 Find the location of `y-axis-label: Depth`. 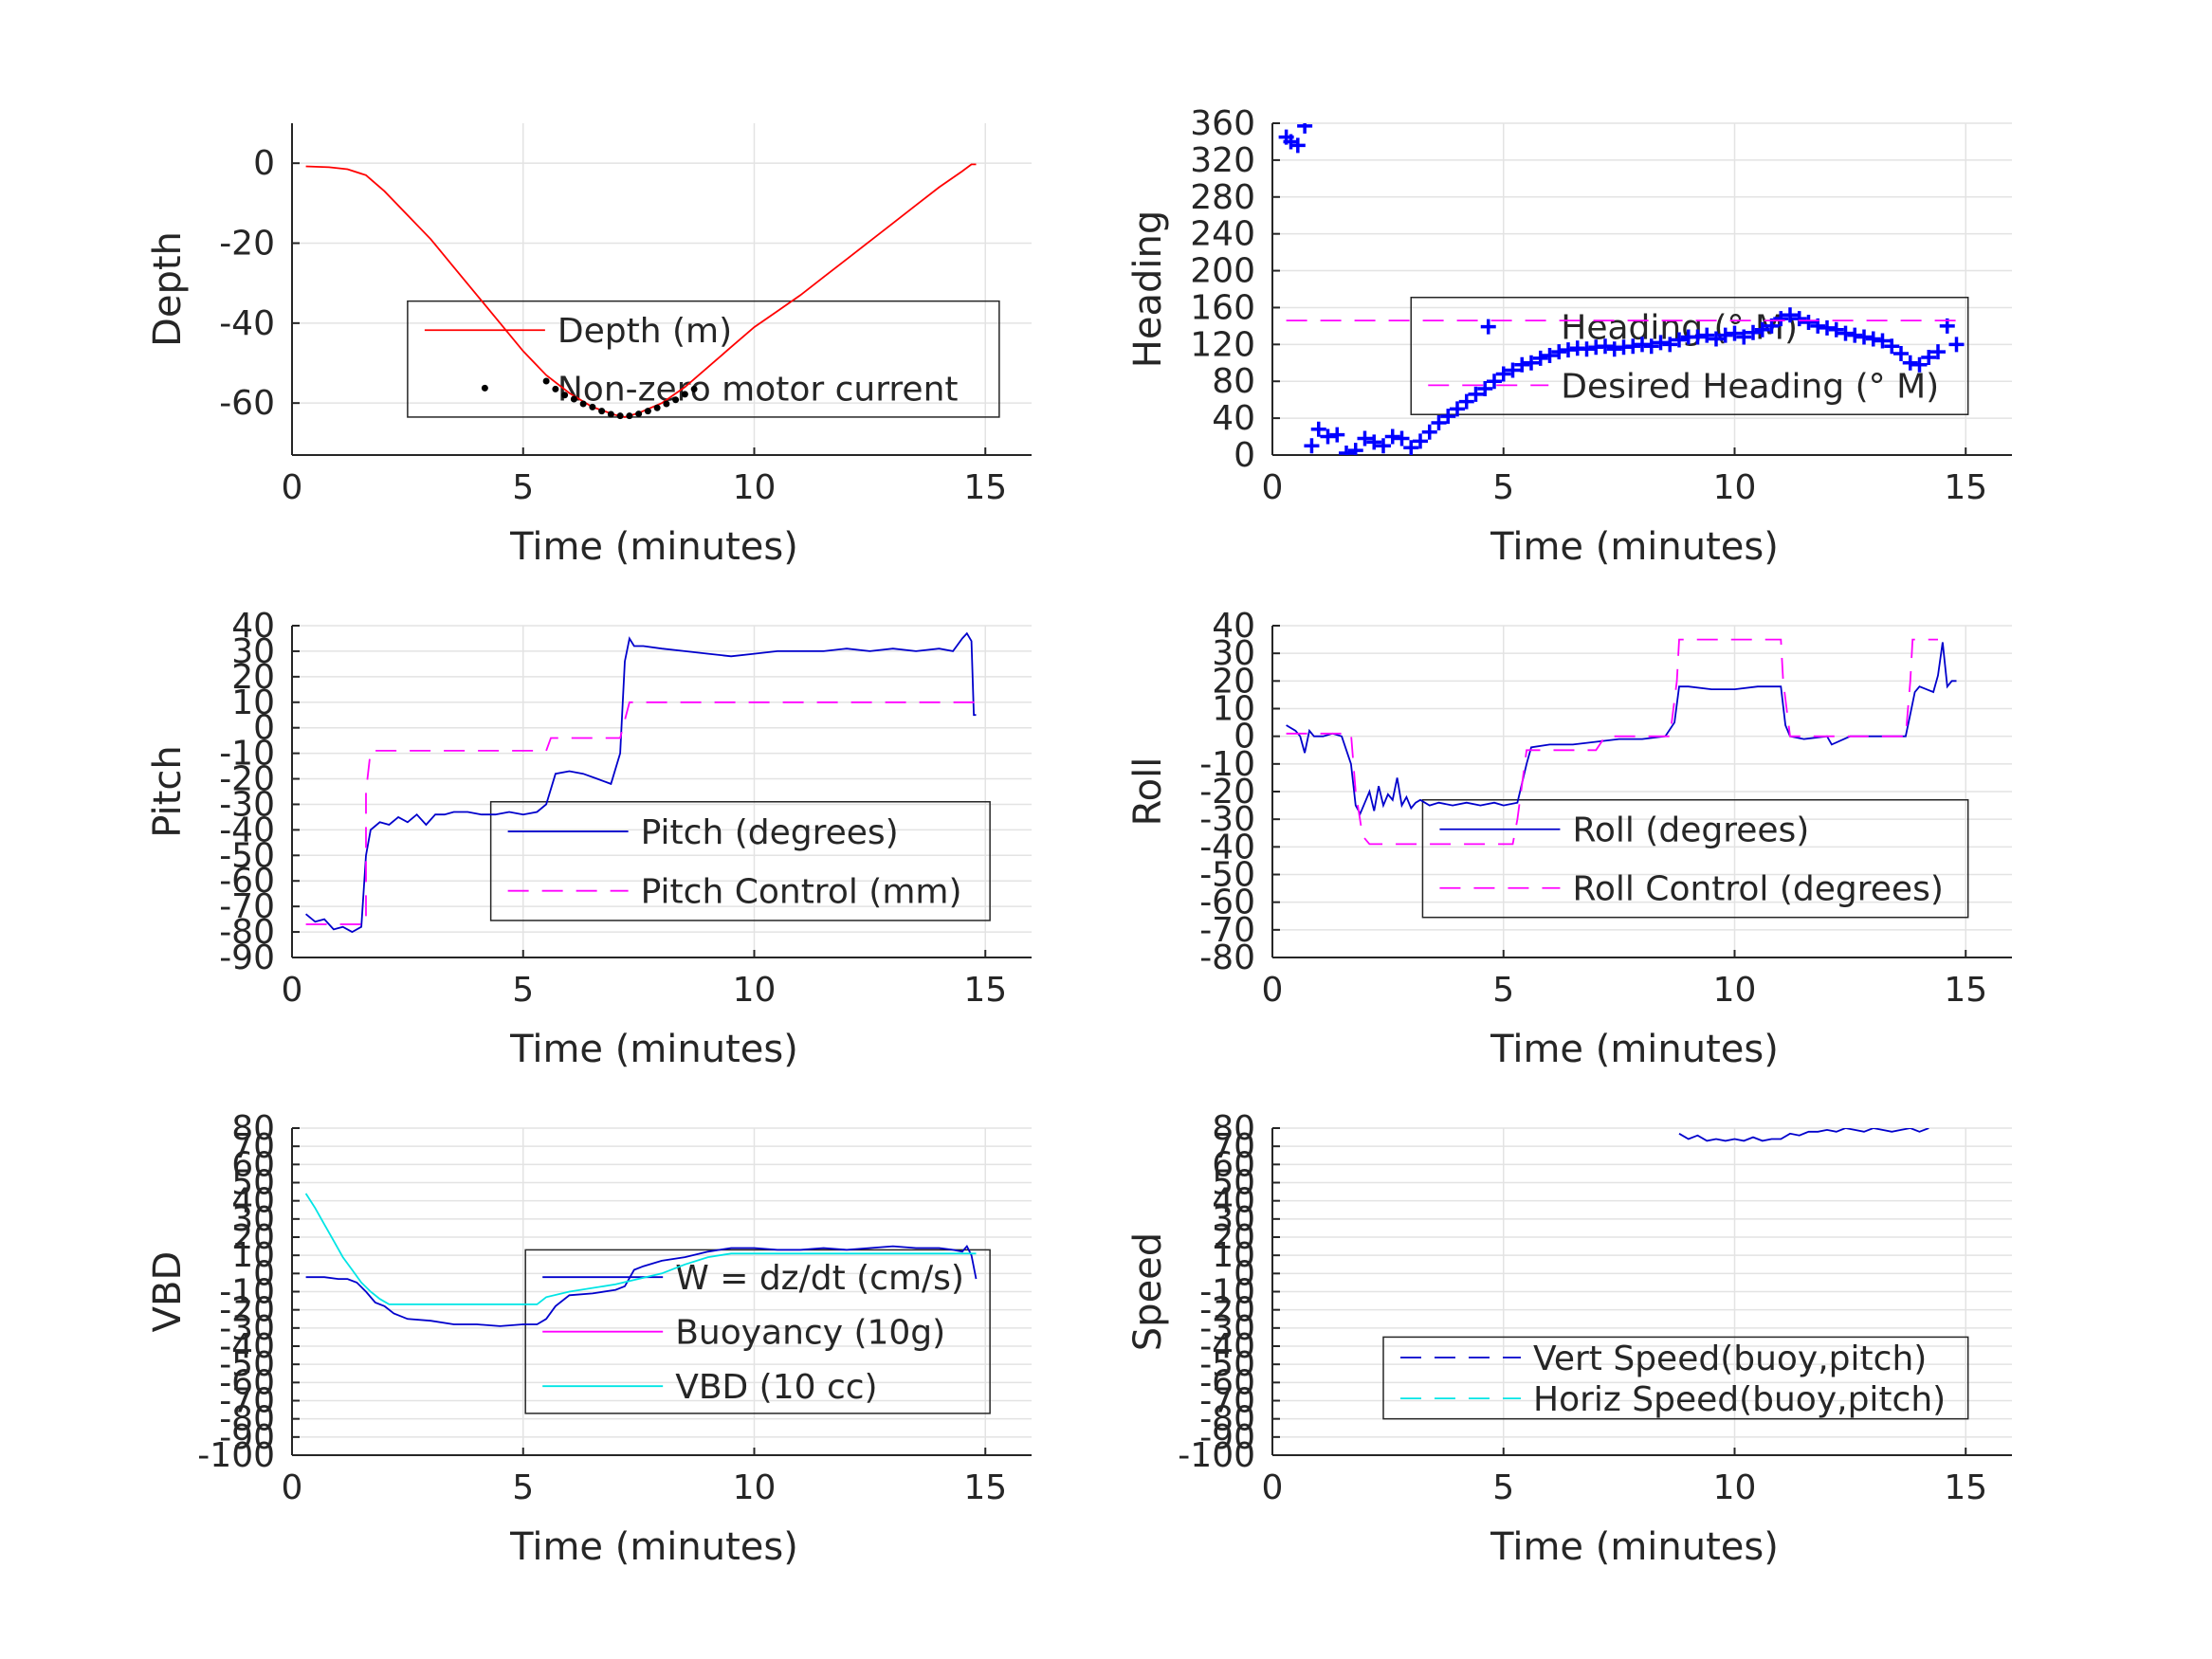

y-axis-label: Depth is located at coordinates (168, 289).